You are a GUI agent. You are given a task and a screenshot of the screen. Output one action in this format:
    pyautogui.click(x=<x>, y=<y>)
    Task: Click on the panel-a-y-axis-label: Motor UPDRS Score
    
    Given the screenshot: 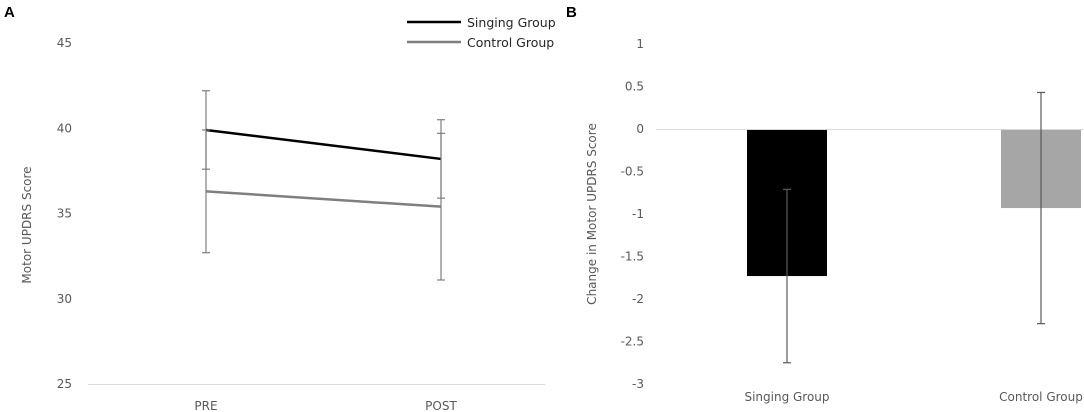 What is the action you would take?
    pyautogui.click(x=27, y=224)
    